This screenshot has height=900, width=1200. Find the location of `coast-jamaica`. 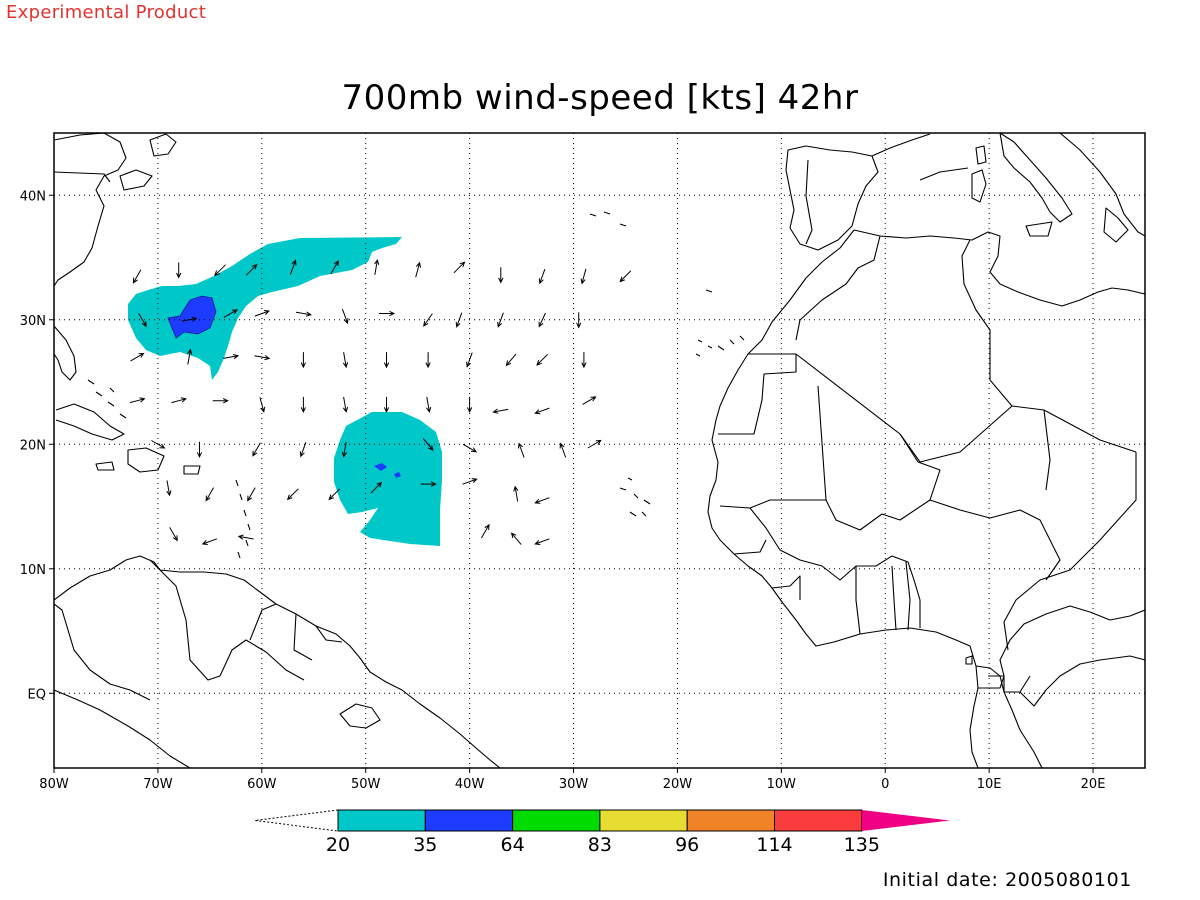

coast-jamaica is located at coordinates (105, 466).